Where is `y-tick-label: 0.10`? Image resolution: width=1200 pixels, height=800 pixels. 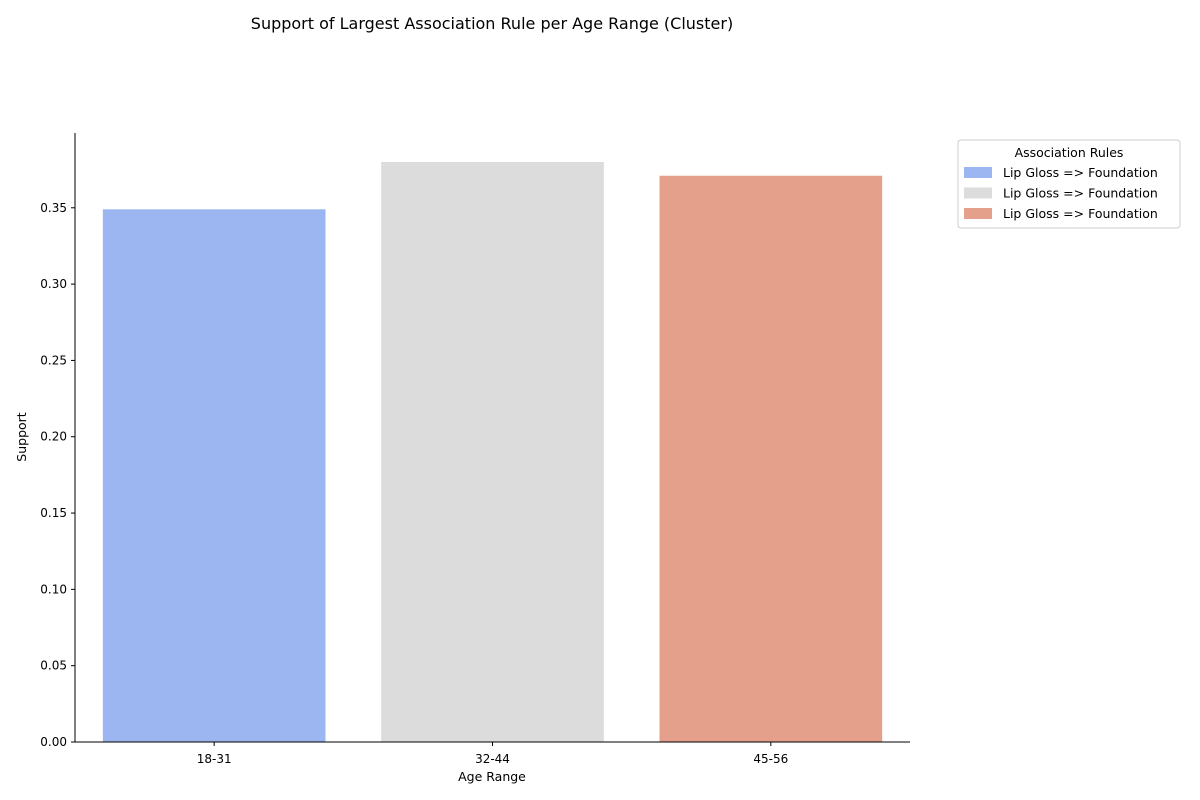
y-tick-label: 0.10 is located at coordinates (53, 589).